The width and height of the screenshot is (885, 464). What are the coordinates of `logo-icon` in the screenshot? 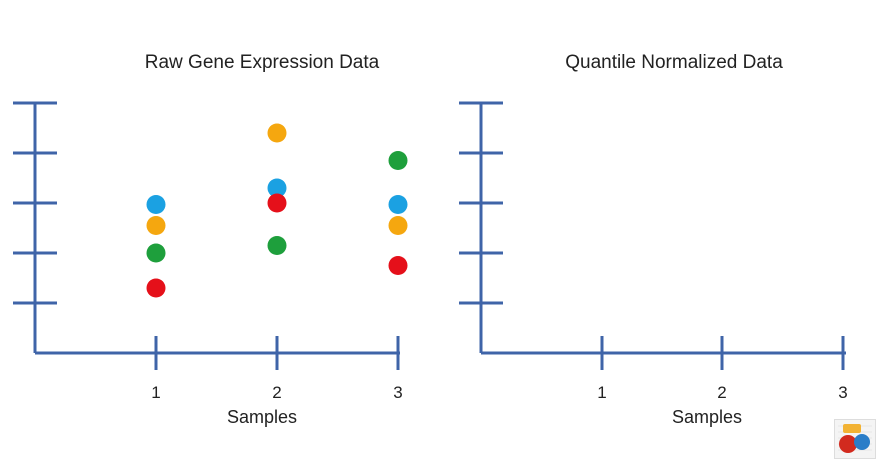 It's located at (855, 439).